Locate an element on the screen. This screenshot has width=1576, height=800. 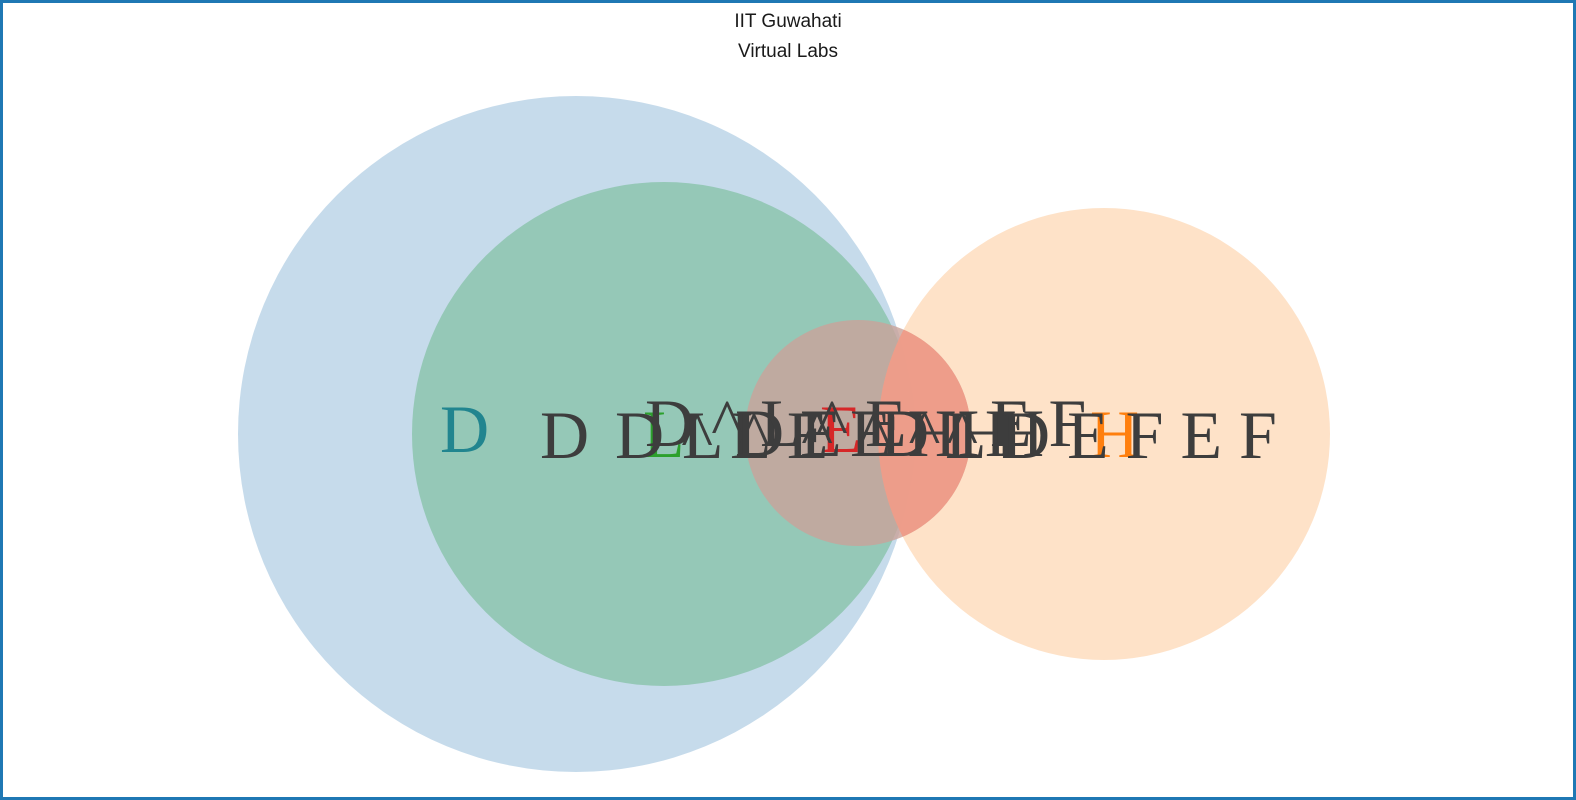
set-label-l: L is located at coordinates (664, 434).